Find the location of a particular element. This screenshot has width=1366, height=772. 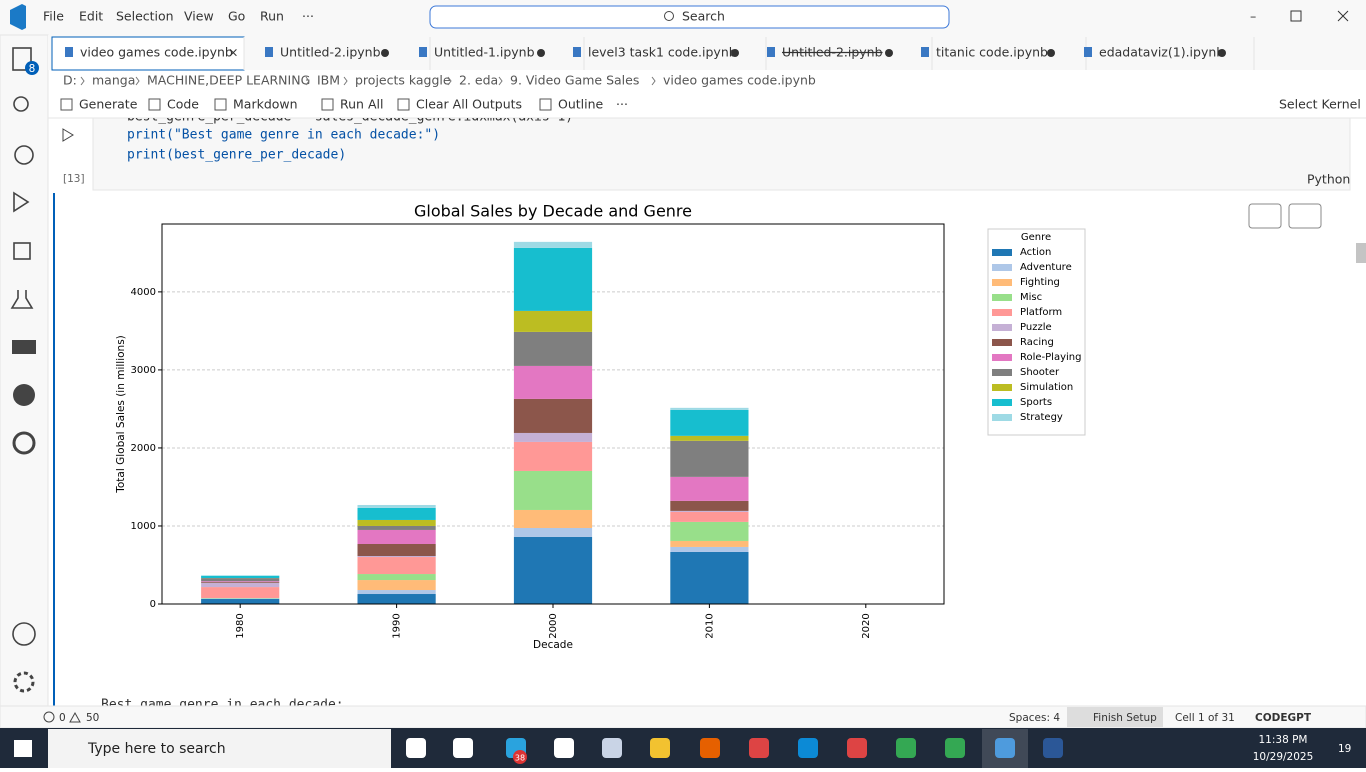

codegpt-icon is located at coordinates (24, 347).